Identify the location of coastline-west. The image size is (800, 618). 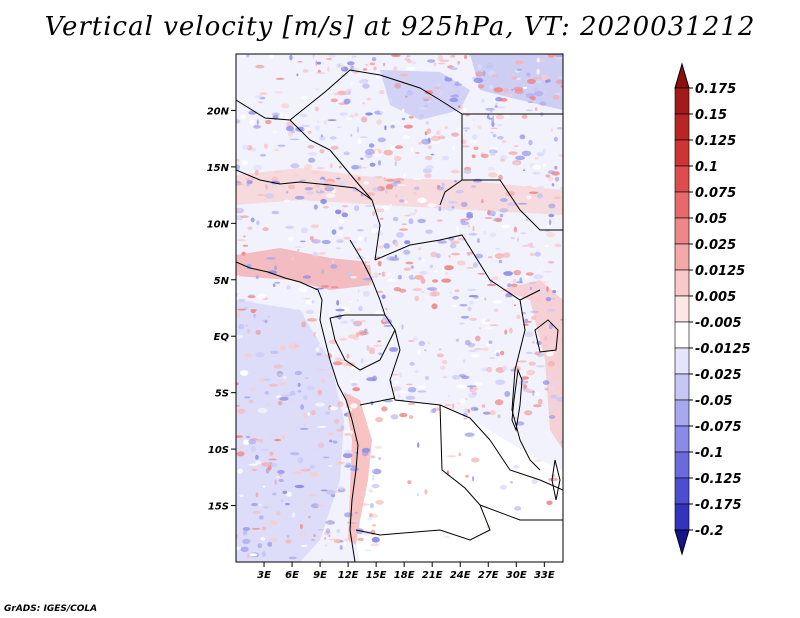
(297, 411).